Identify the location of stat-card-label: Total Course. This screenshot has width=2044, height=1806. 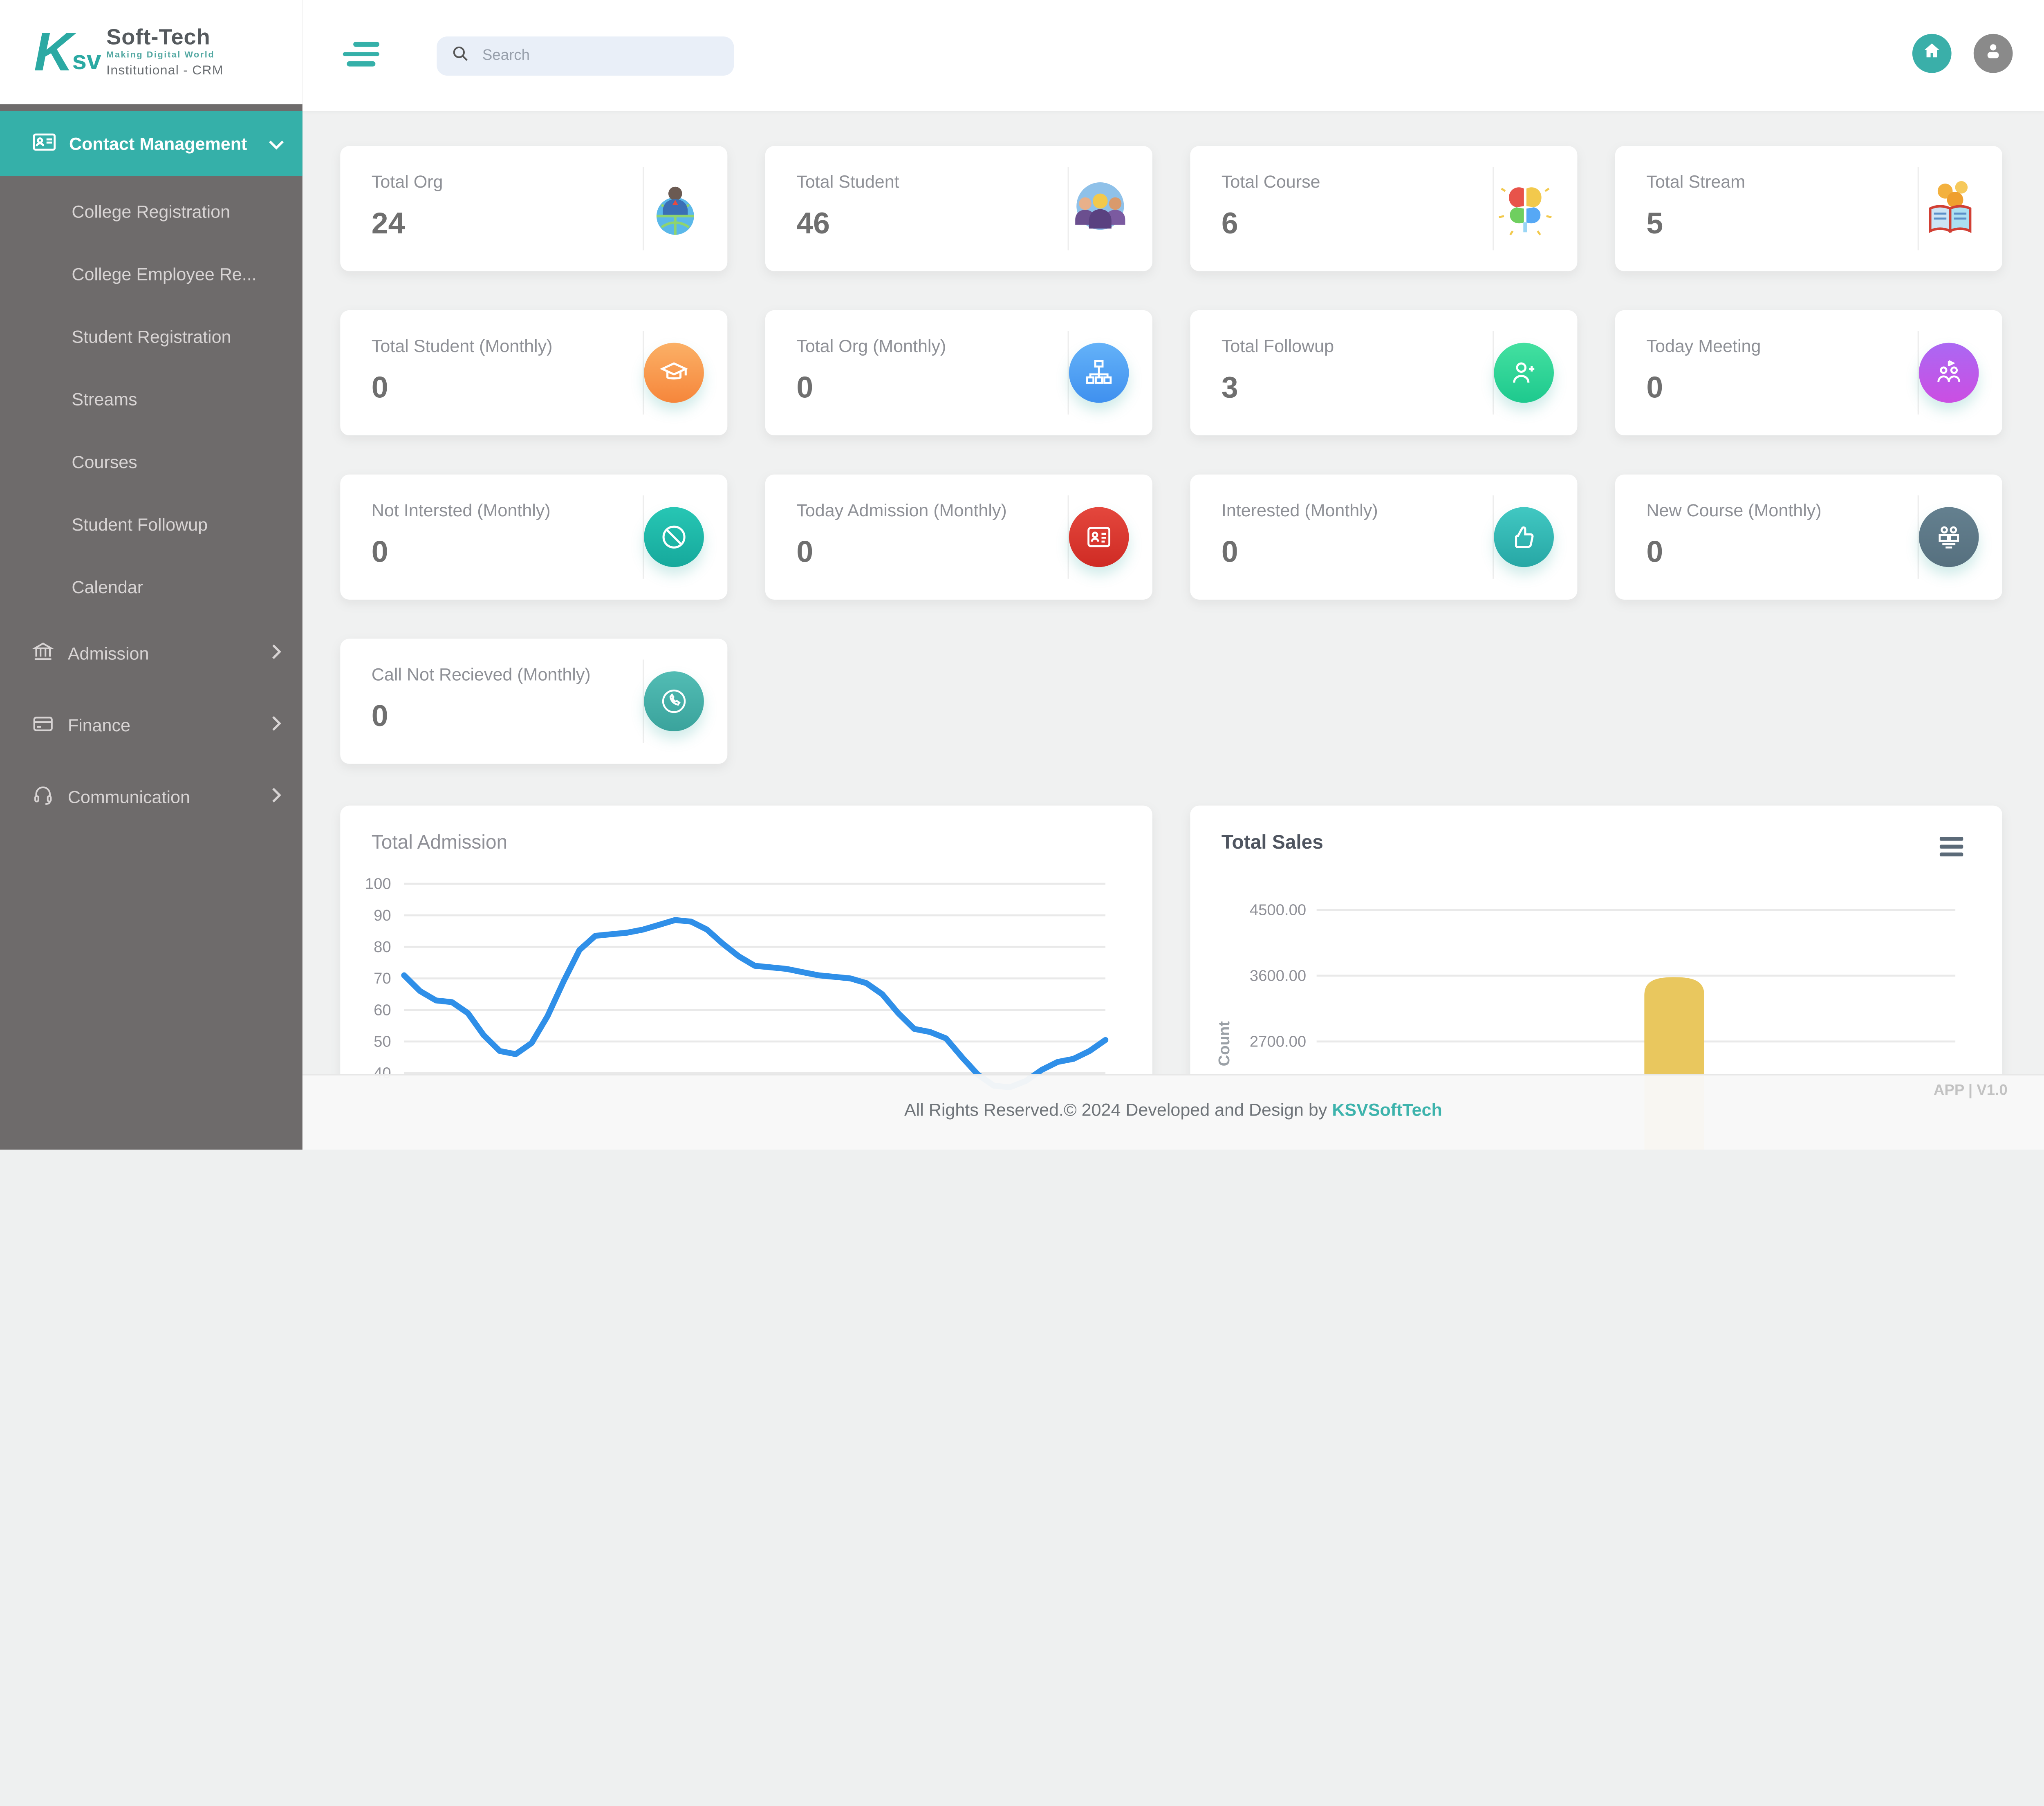
(1271, 182).